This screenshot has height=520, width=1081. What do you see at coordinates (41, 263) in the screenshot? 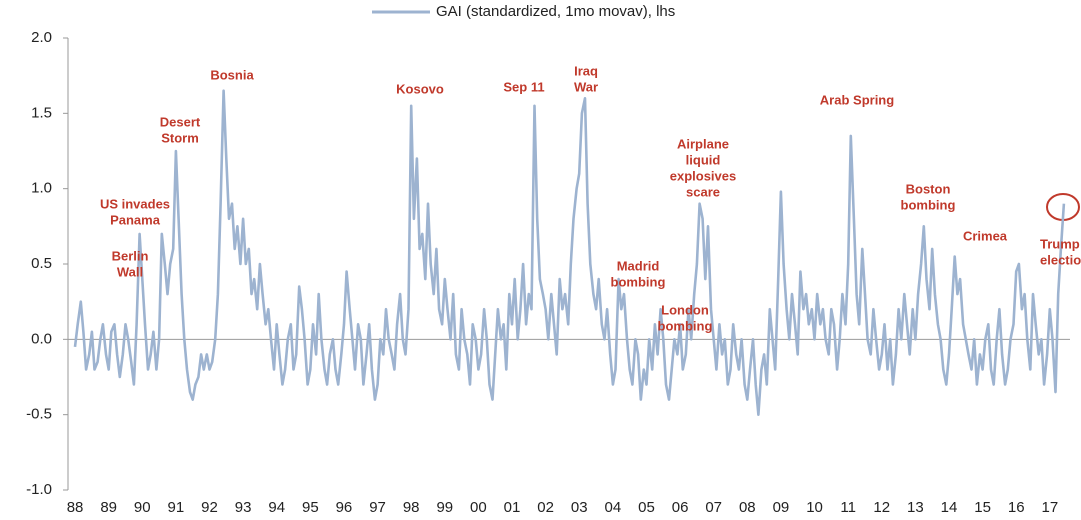
I see `y-tick-label: 0.5` at bounding box center [41, 263].